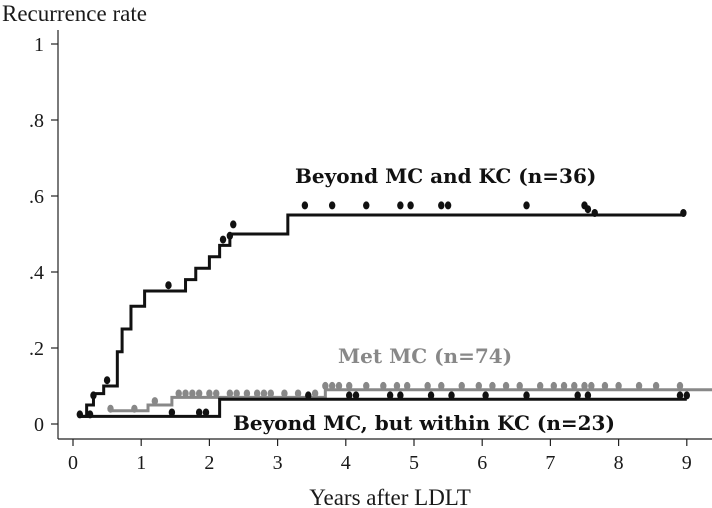 This screenshot has width=712, height=508. I want to click on x-tick-label: 0, so click(73, 463).